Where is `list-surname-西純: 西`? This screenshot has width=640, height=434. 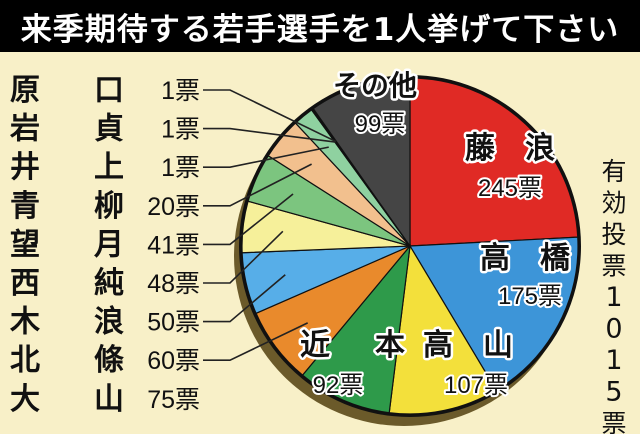
list-surname-西純: 西 is located at coordinates (25, 283).